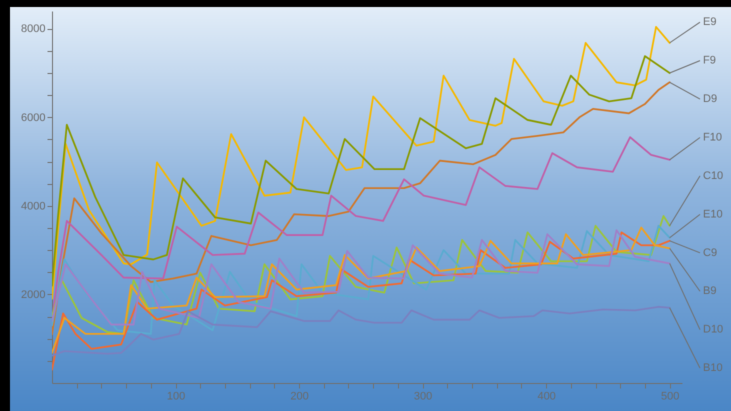 This screenshot has height=411, width=731. Describe the element at coordinates (709, 291) in the screenshot. I see `text: B9` at that location.